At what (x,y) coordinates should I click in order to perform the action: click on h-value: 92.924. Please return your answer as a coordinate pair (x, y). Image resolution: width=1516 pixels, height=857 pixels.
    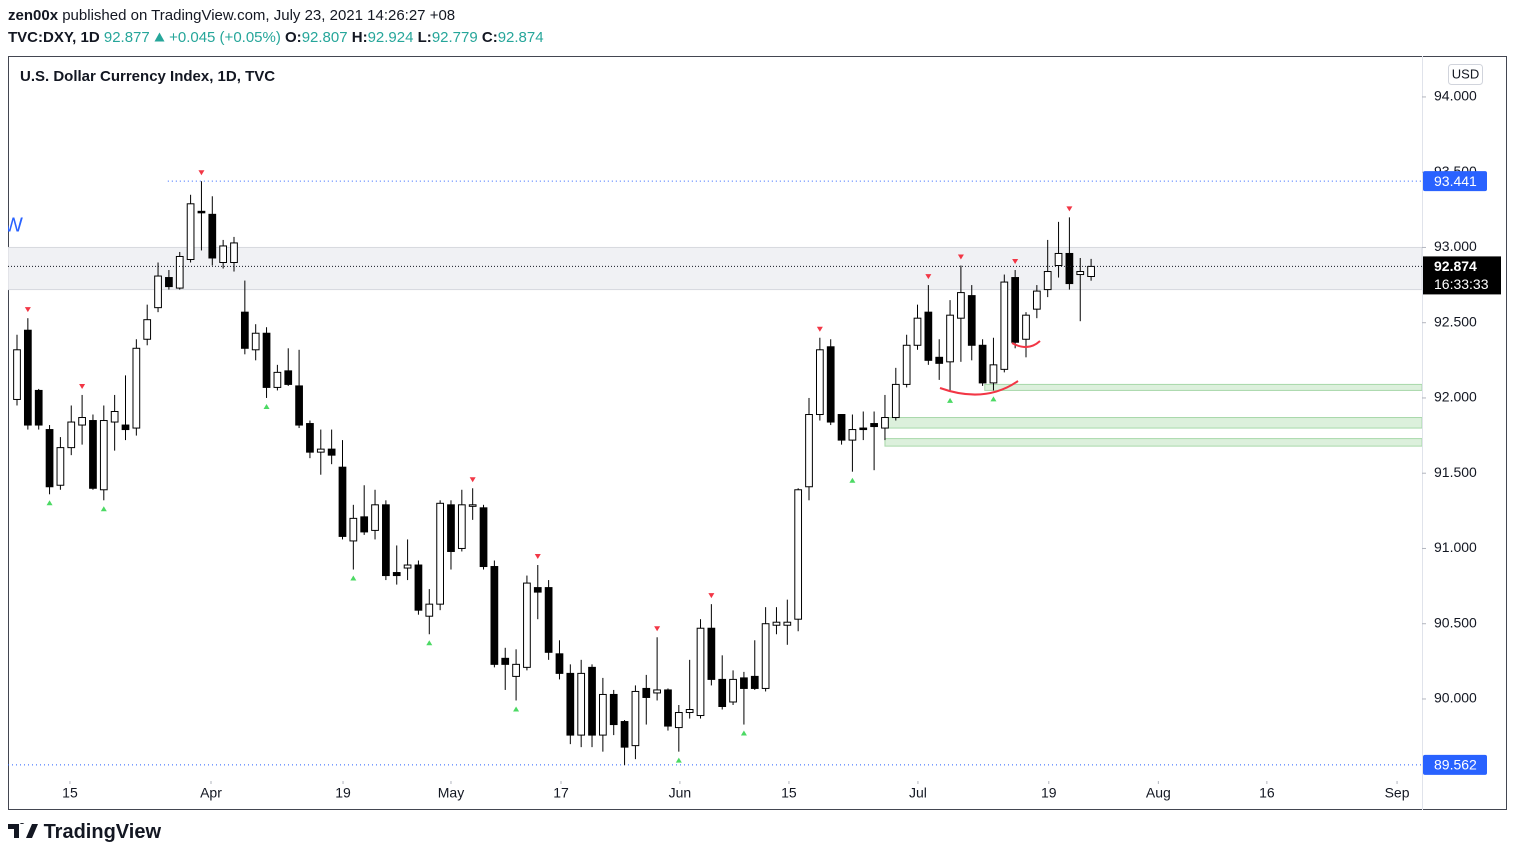
    Looking at the image, I should click on (390, 37).